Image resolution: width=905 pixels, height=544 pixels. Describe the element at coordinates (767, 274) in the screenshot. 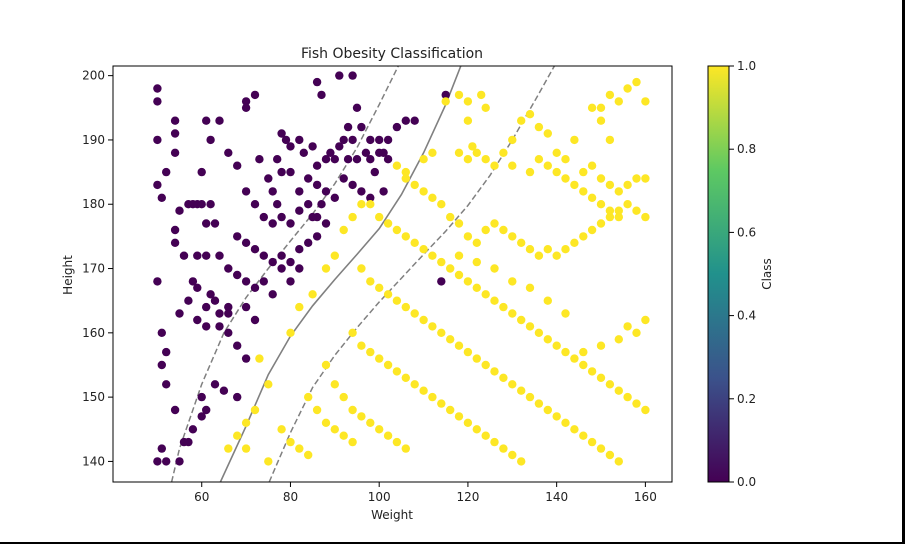

I see `colorbar-label: Class` at that location.